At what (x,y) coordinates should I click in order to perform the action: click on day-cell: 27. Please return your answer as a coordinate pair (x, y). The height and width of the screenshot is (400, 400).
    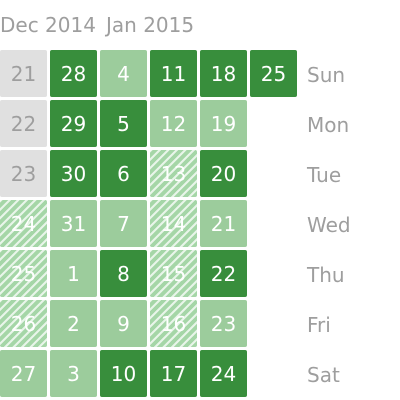
    Looking at the image, I should click on (23, 373).